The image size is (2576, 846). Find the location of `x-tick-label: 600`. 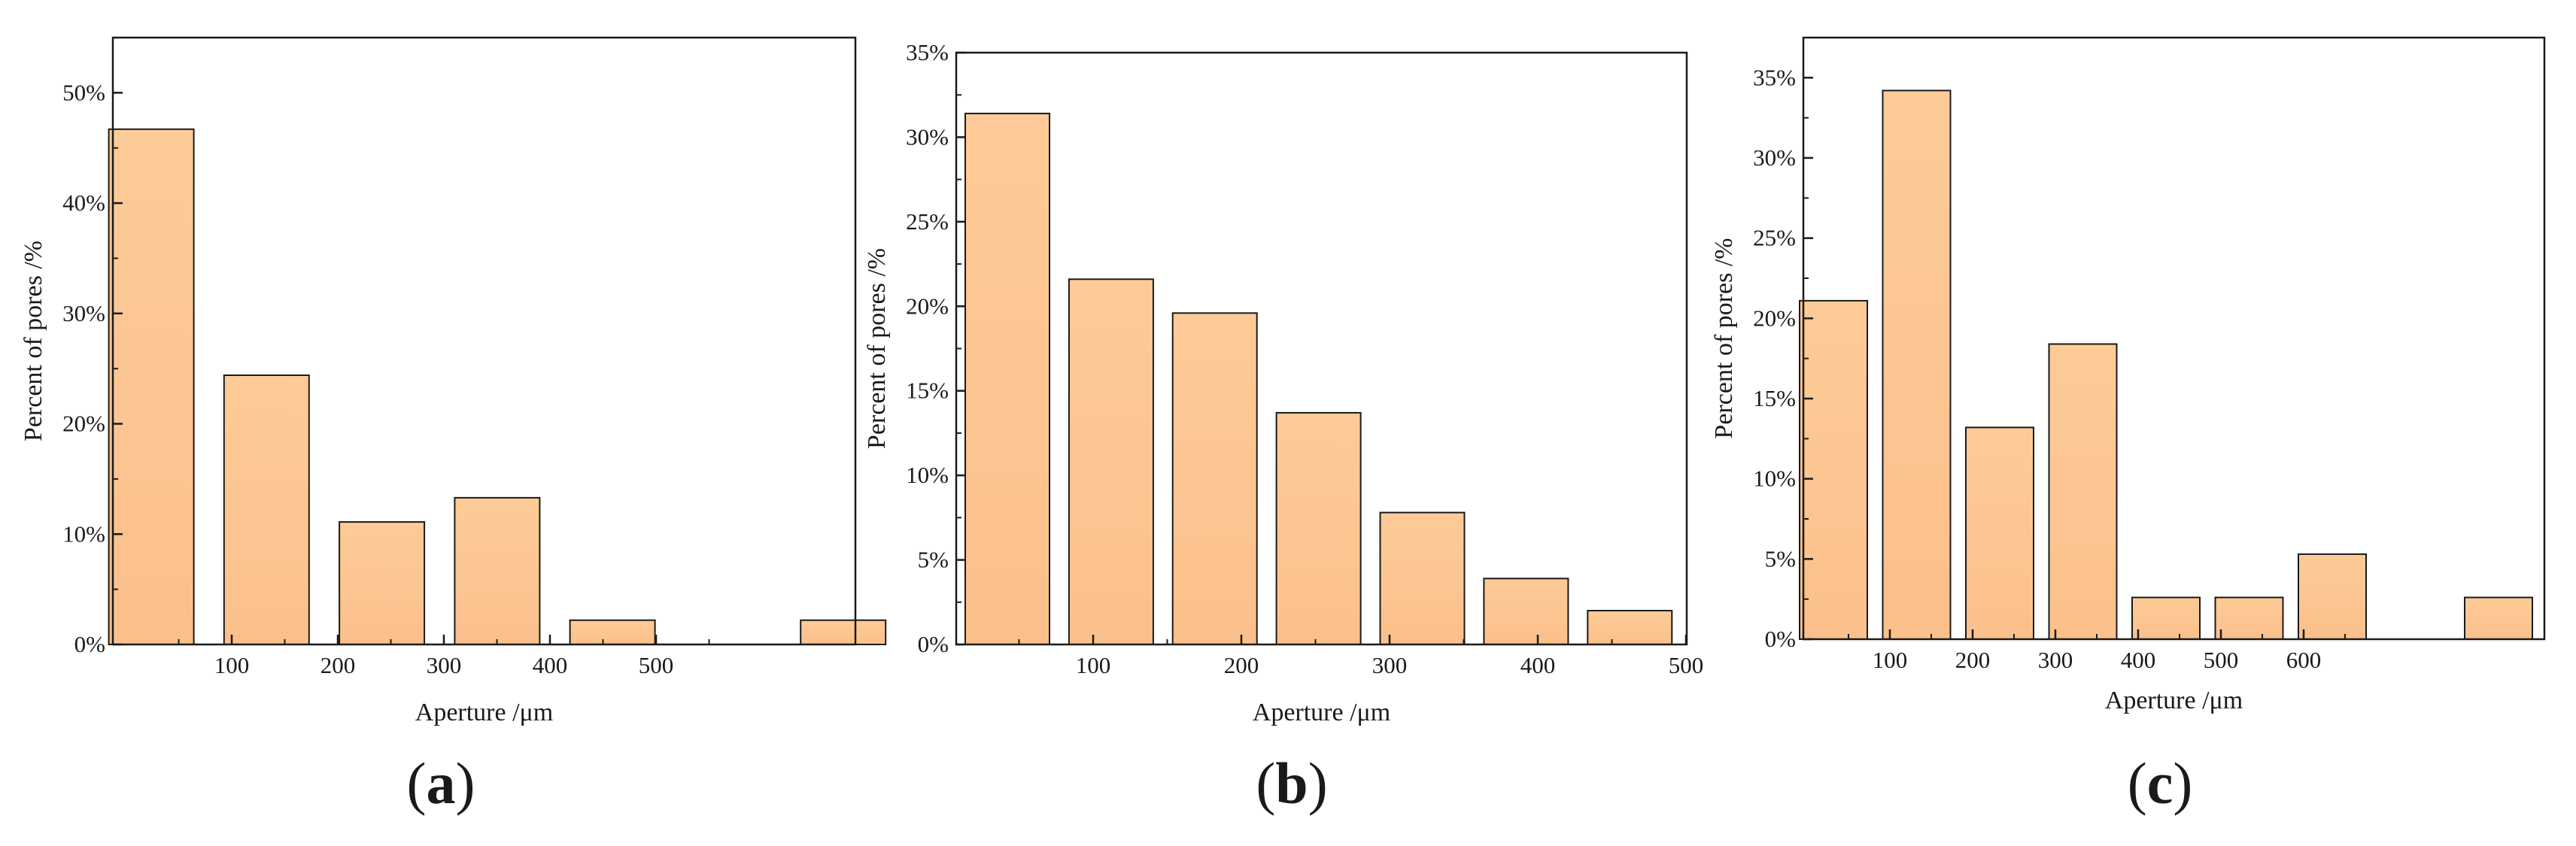

x-tick-label: 600 is located at coordinates (2304, 660).